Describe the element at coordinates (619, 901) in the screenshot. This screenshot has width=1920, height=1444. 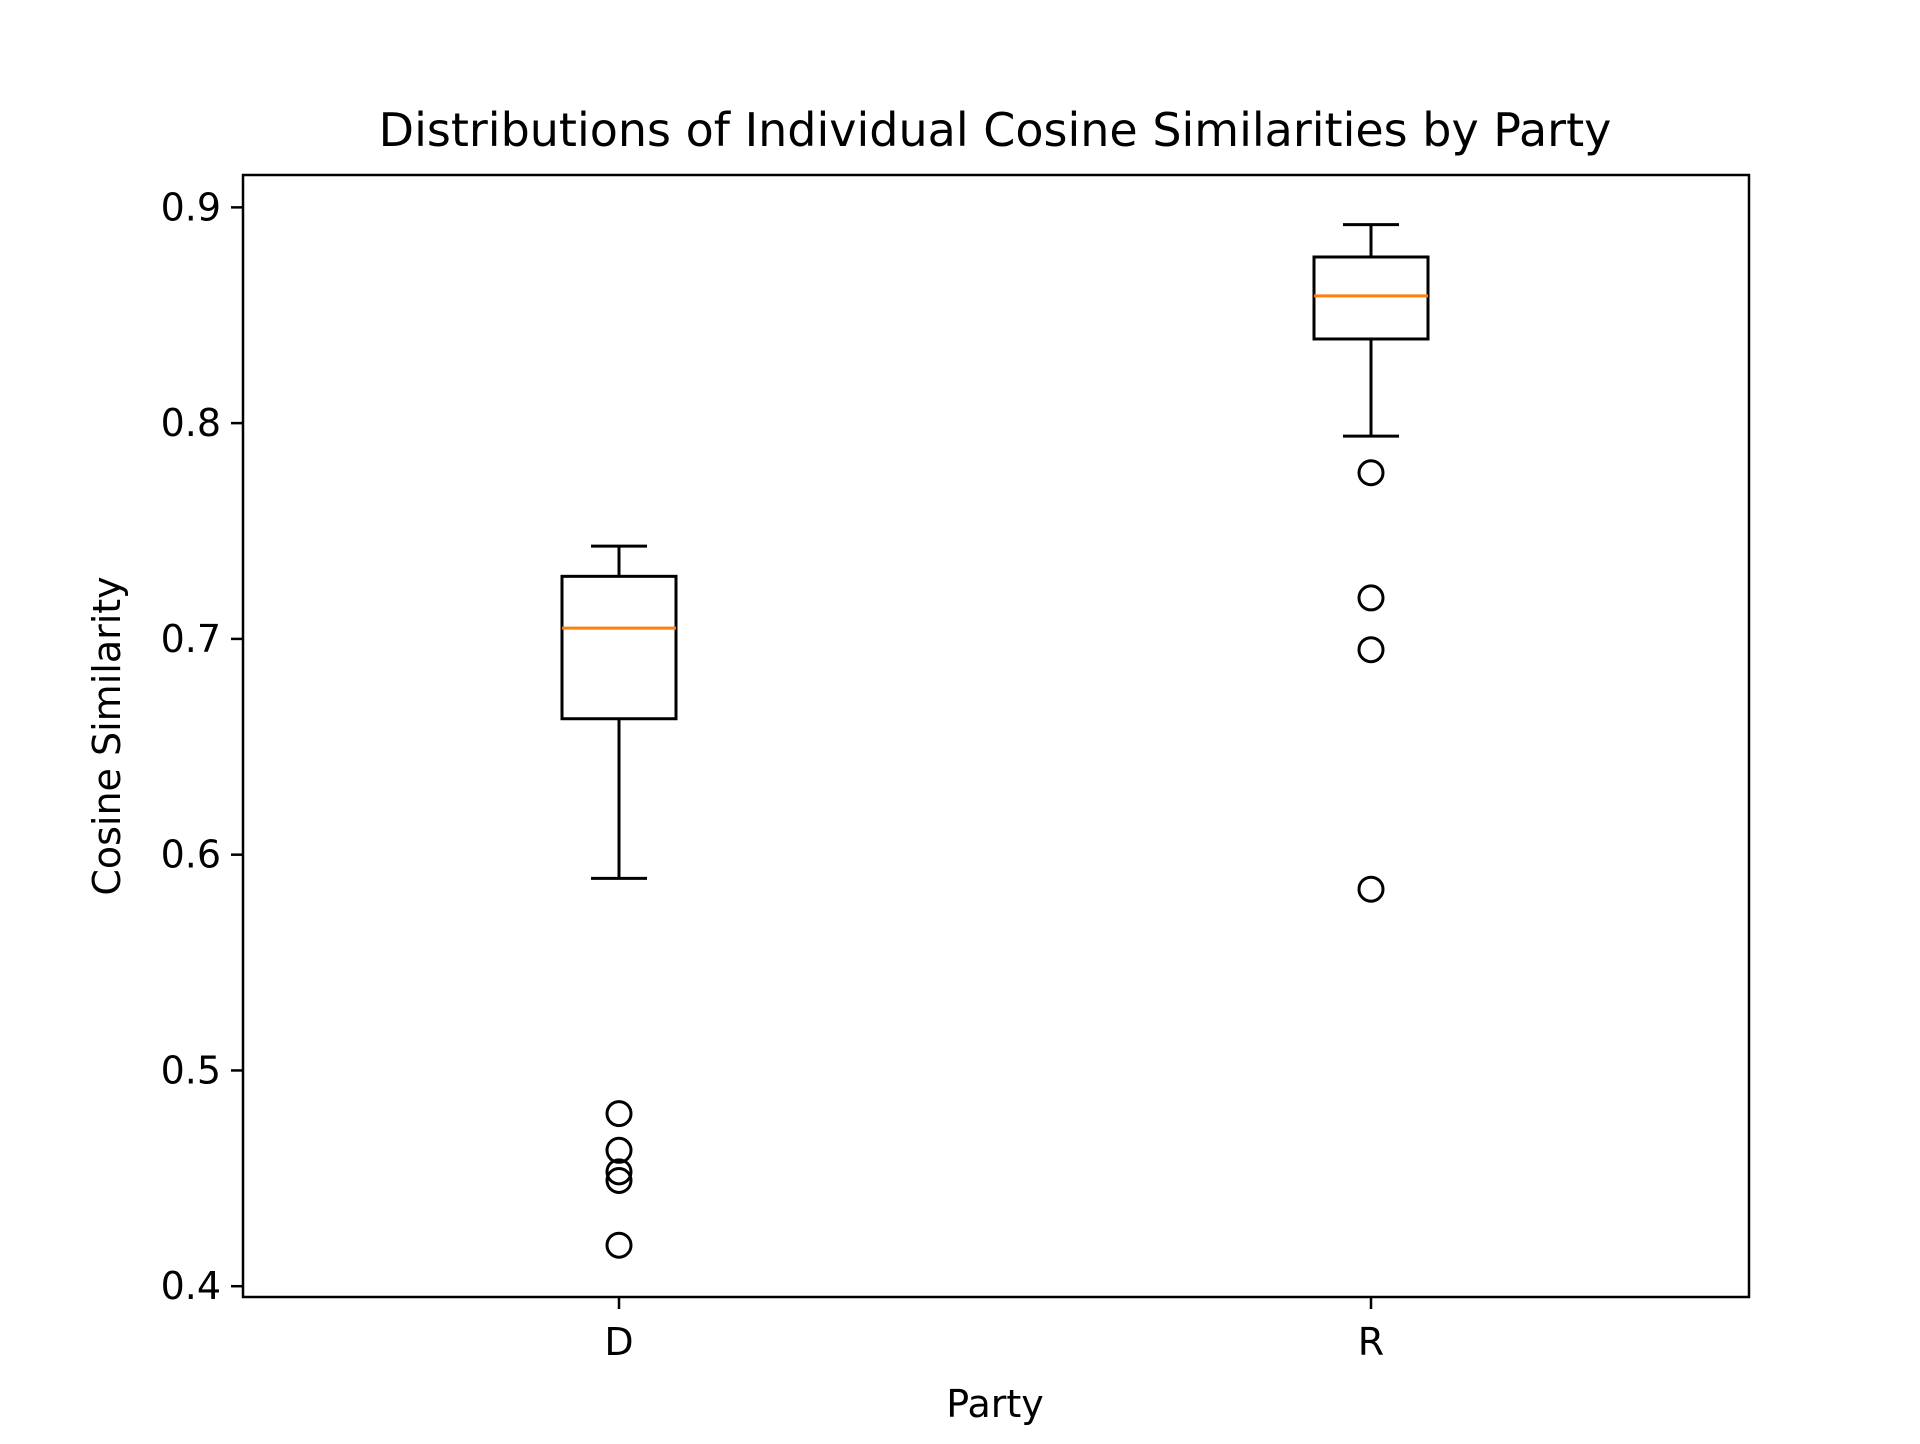
I see `box-group-D` at that location.